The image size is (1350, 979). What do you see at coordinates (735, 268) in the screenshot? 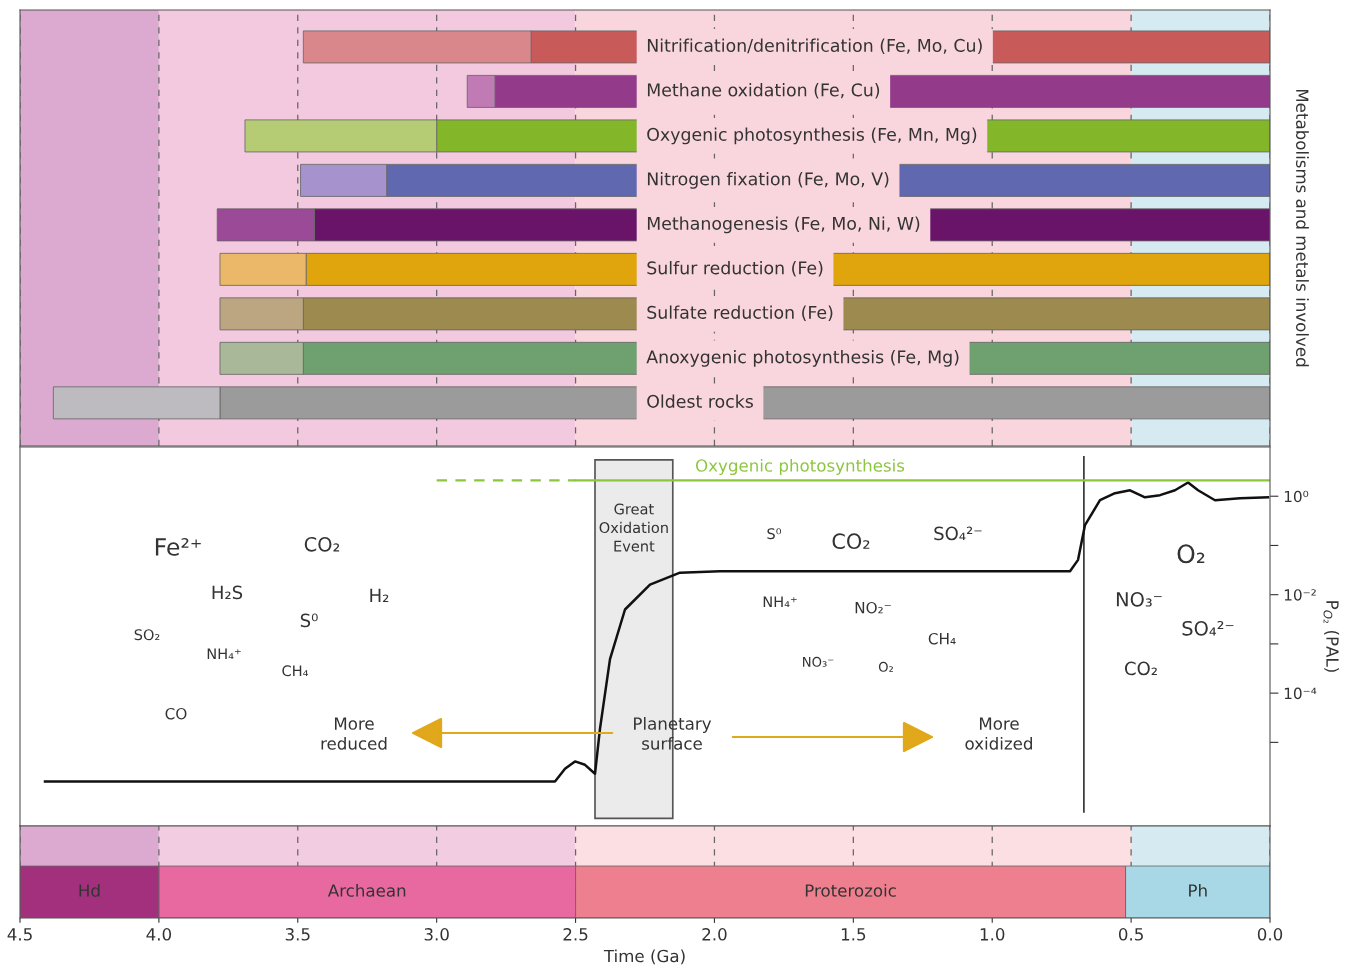
I see `category-label: Sulfur reduction (Fe)` at bounding box center [735, 268].